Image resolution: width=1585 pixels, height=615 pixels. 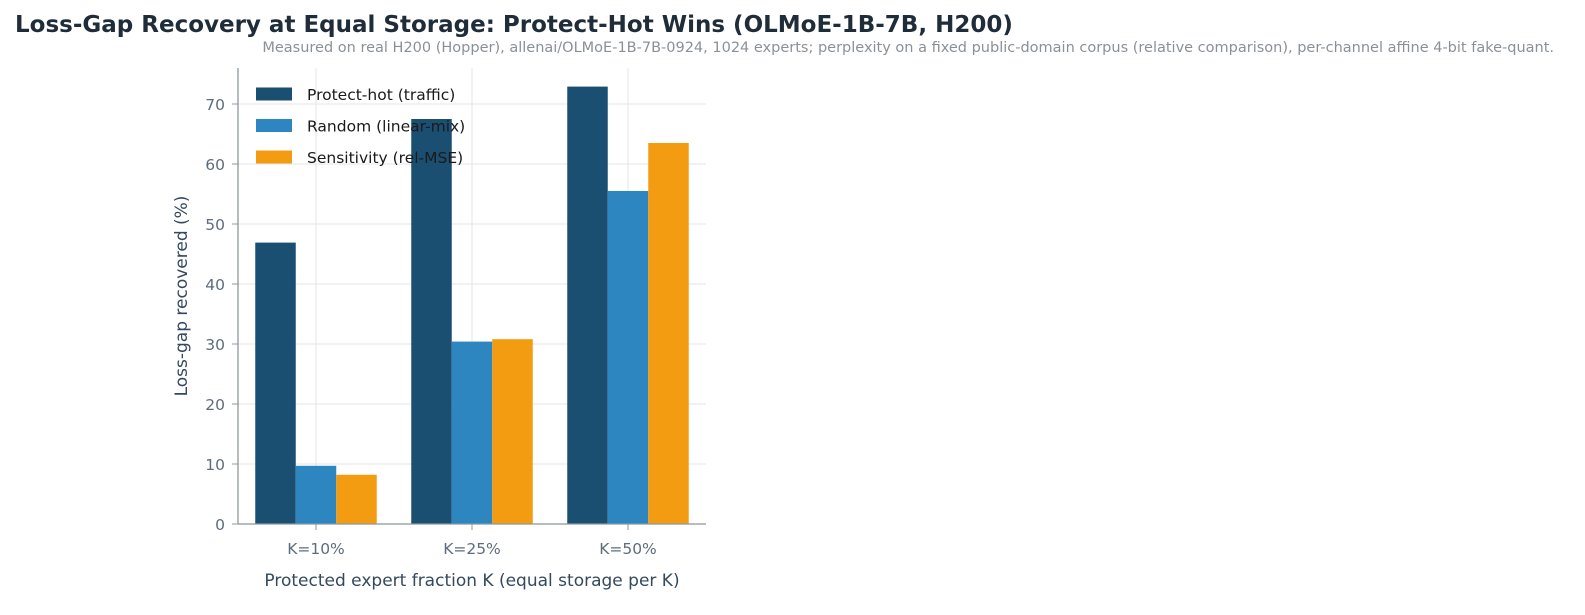 I want to click on y-tick-label: 10, so click(x=215, y=465).